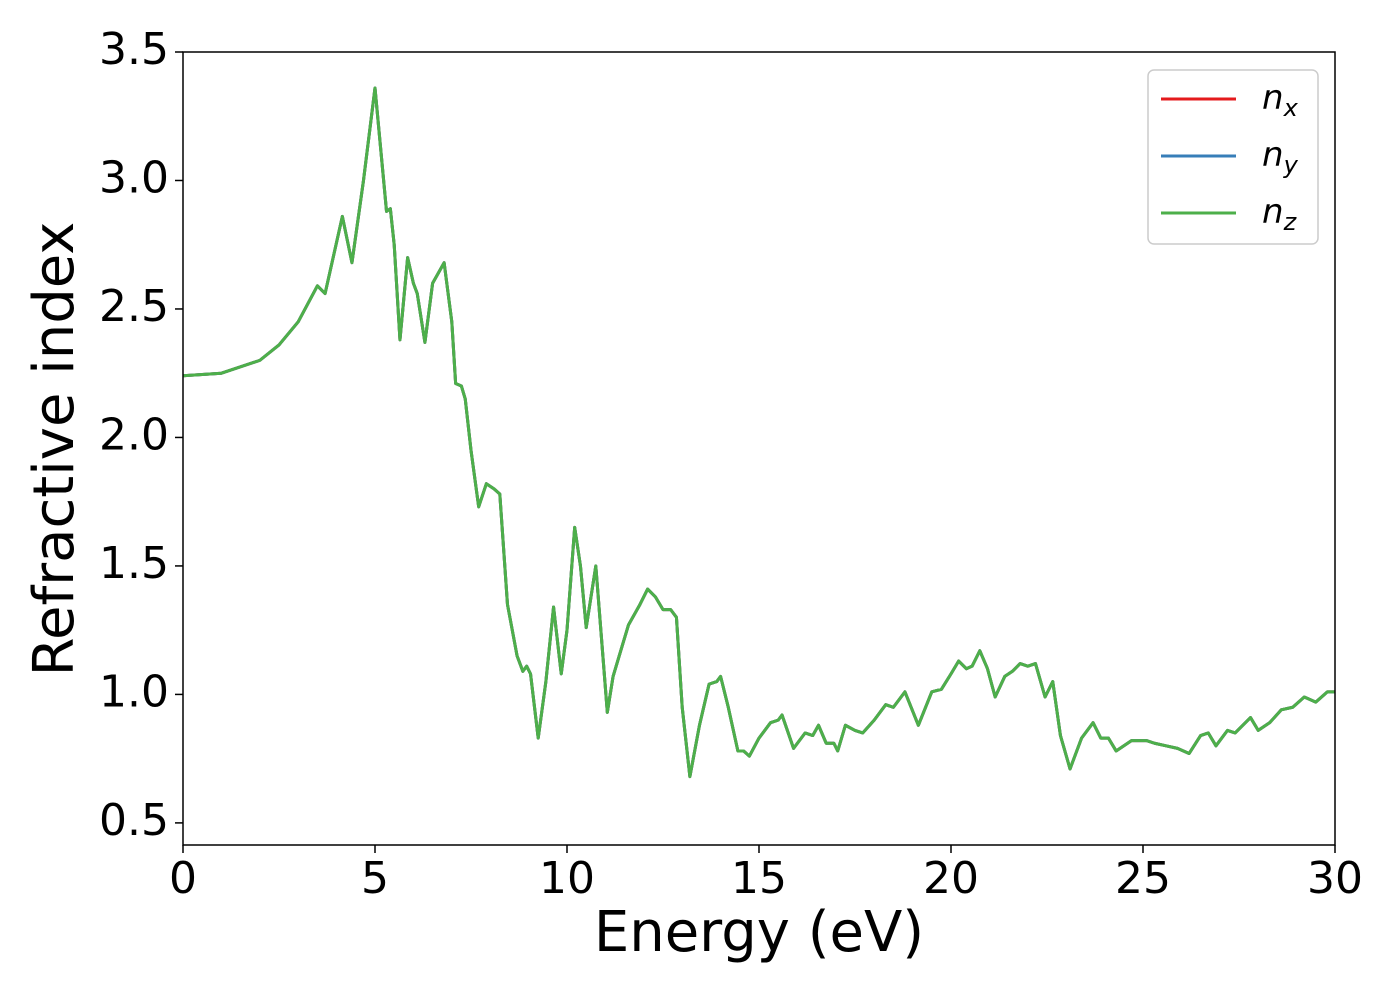 The width and height of the screenshot is (1400, 1000). What do you see at coordinates (759, 878) in the screenshot?
I see `x-tick-label: 15` at bounding box center [759, 878].